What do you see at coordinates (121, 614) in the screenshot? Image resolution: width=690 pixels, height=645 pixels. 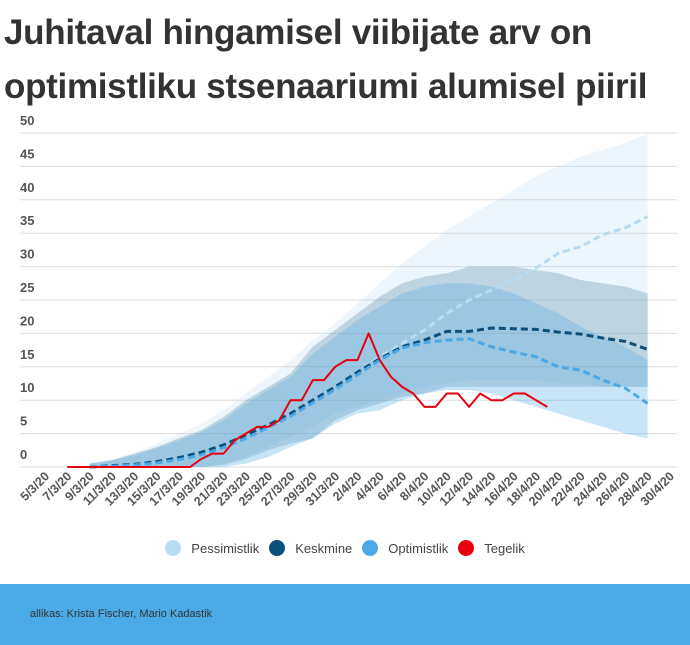 I see `source-text: allikas: Krista Fischer, Mario Kadastik` at bounding box center [121, 614].